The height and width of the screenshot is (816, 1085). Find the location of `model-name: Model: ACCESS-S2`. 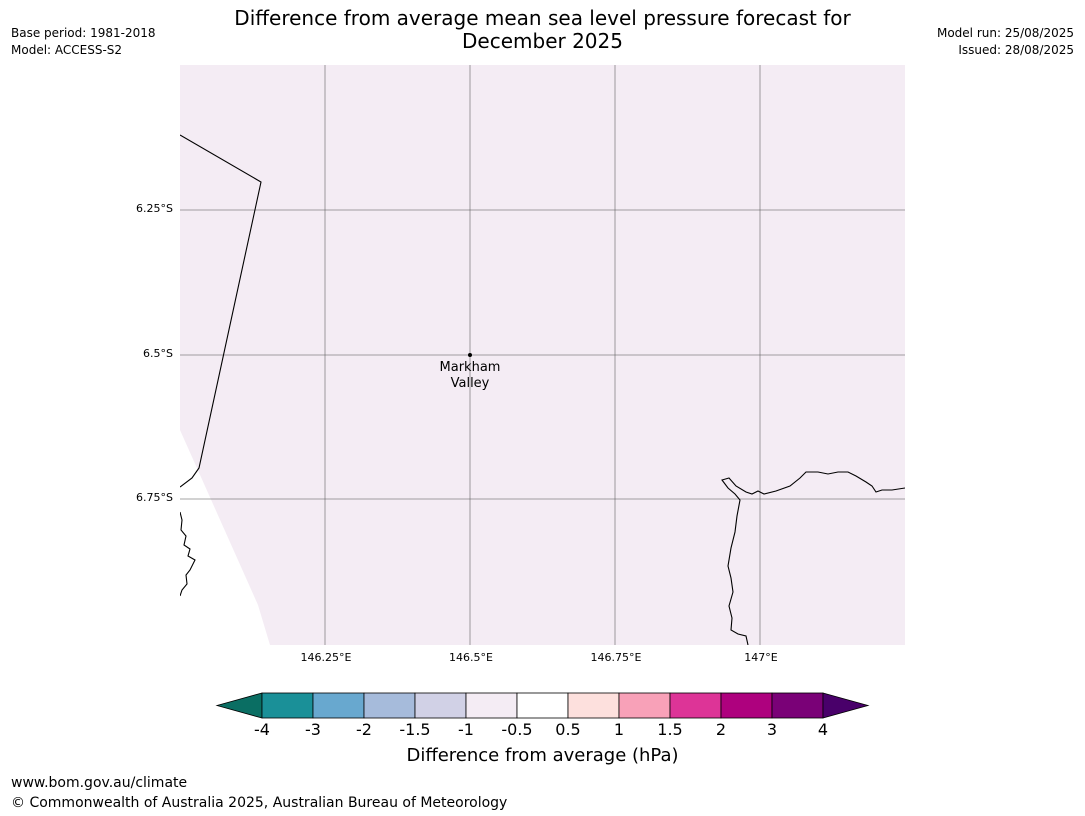

model-name: Model: ACCESS-S2 is located at coordinates (67, 50).